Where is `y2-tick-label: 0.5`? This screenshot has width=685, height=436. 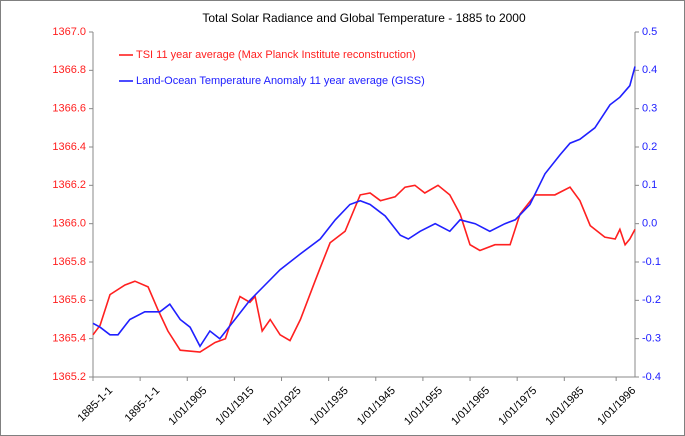 y2-tick-label: 0.5 is located at coordinates (649, 32).